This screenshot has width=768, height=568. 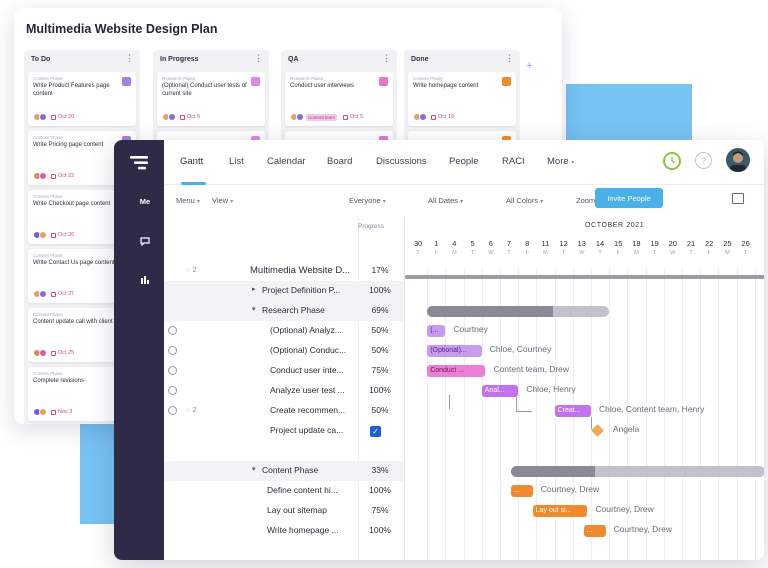 What do you see at coordinates (139, 163) in the screenshot?
I see `teamgantt-logo-icon` at bounding box center [139, 163].